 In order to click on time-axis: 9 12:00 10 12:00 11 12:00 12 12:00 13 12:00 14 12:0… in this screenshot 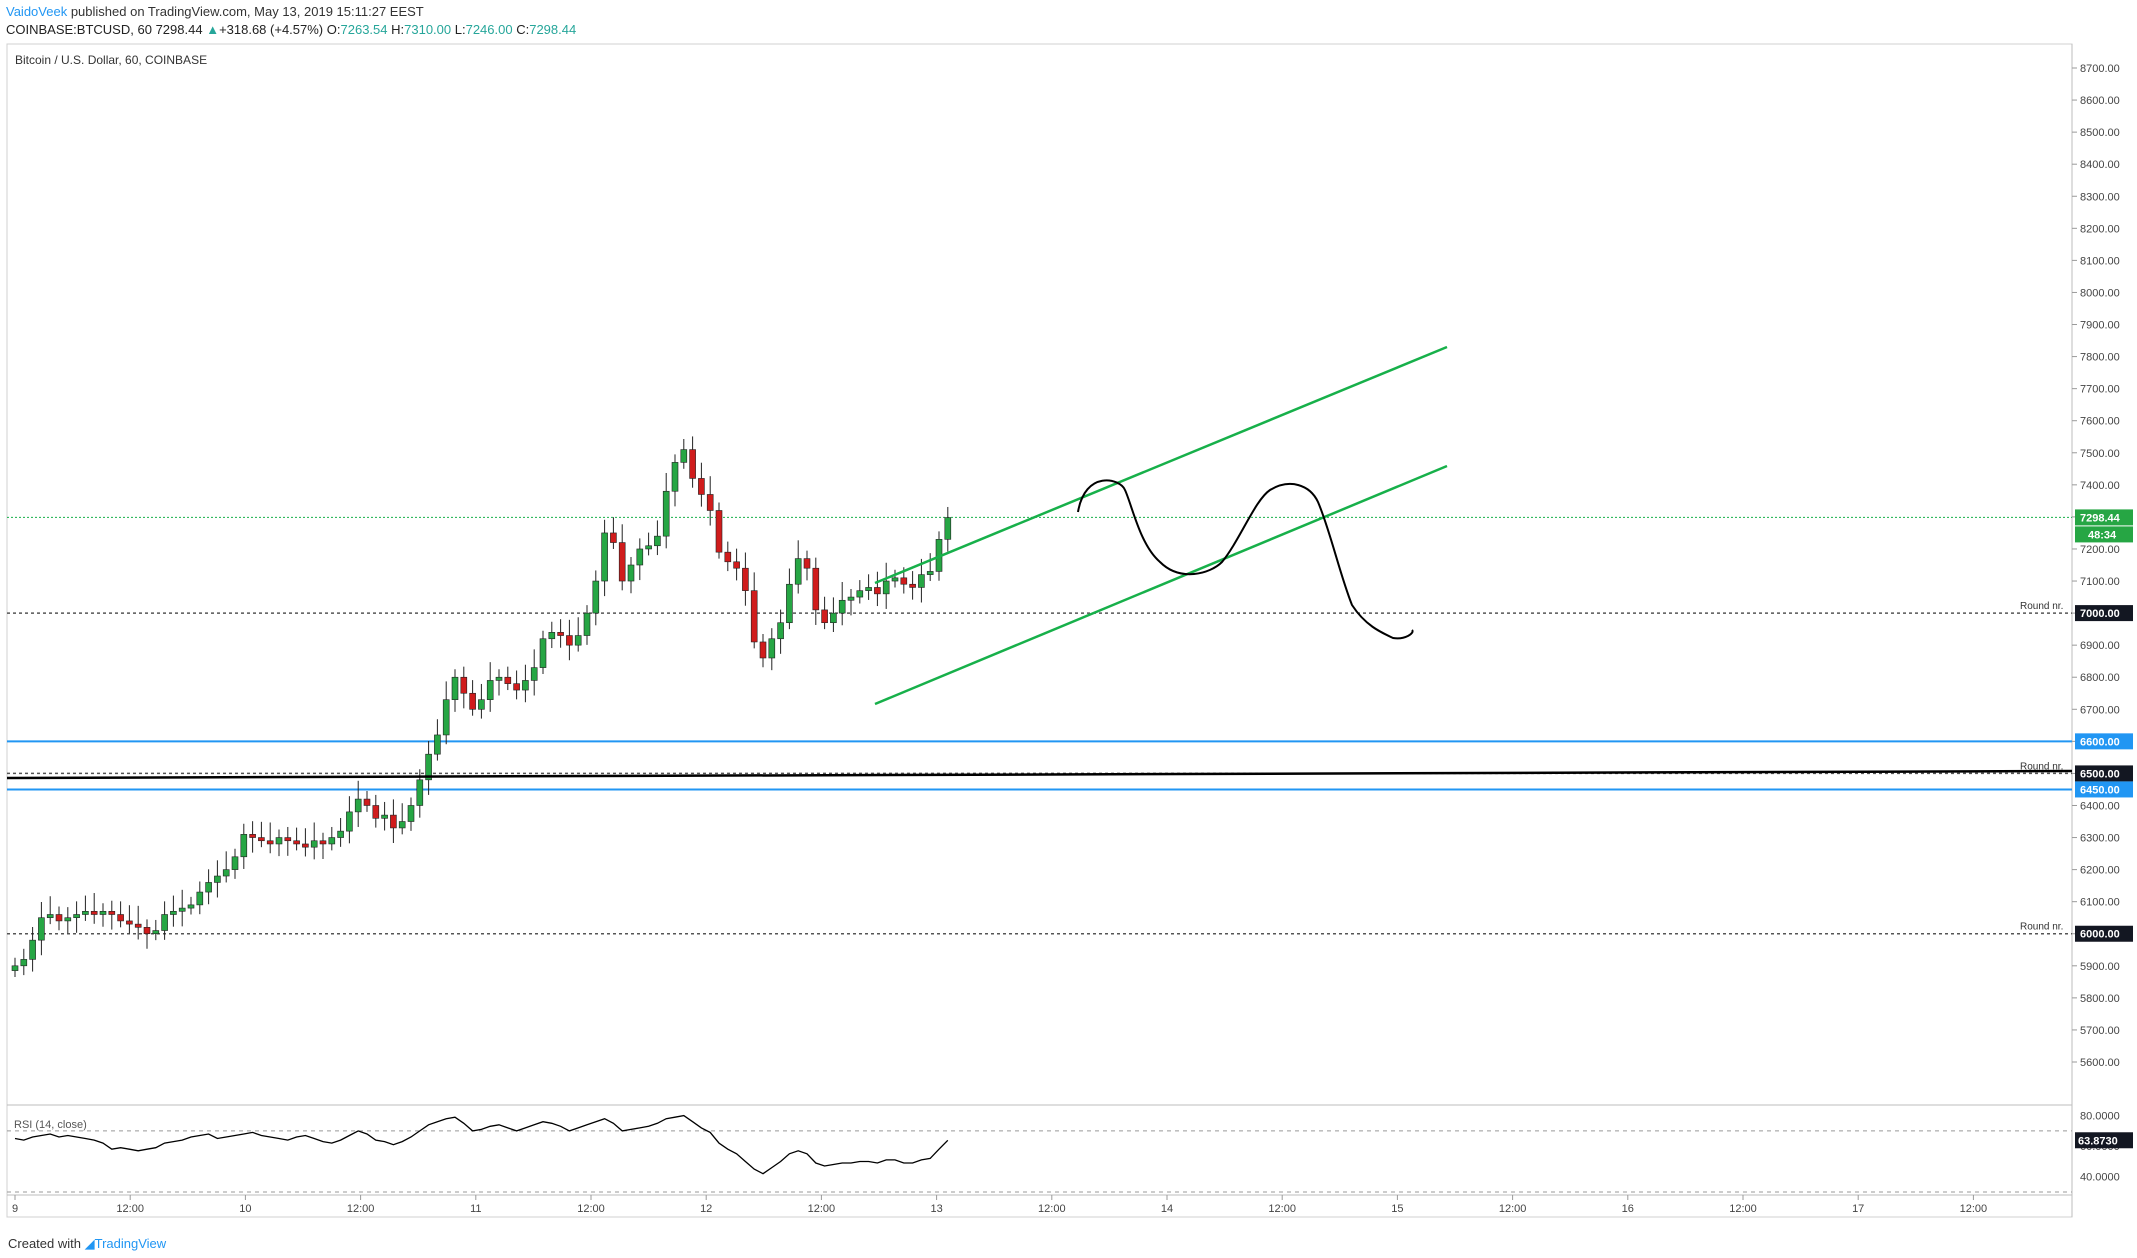, I will do `click(999, 1205)`.